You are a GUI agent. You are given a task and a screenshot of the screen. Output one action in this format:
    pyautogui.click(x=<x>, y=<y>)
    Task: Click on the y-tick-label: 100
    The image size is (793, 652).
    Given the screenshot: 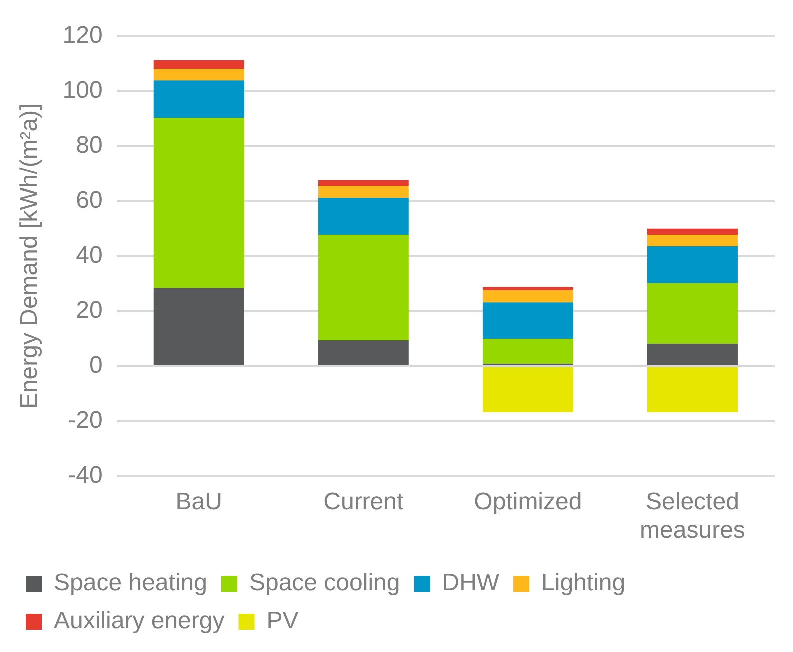 What is the action you would take?
    pyautogui.click(x=82, y=90)
    